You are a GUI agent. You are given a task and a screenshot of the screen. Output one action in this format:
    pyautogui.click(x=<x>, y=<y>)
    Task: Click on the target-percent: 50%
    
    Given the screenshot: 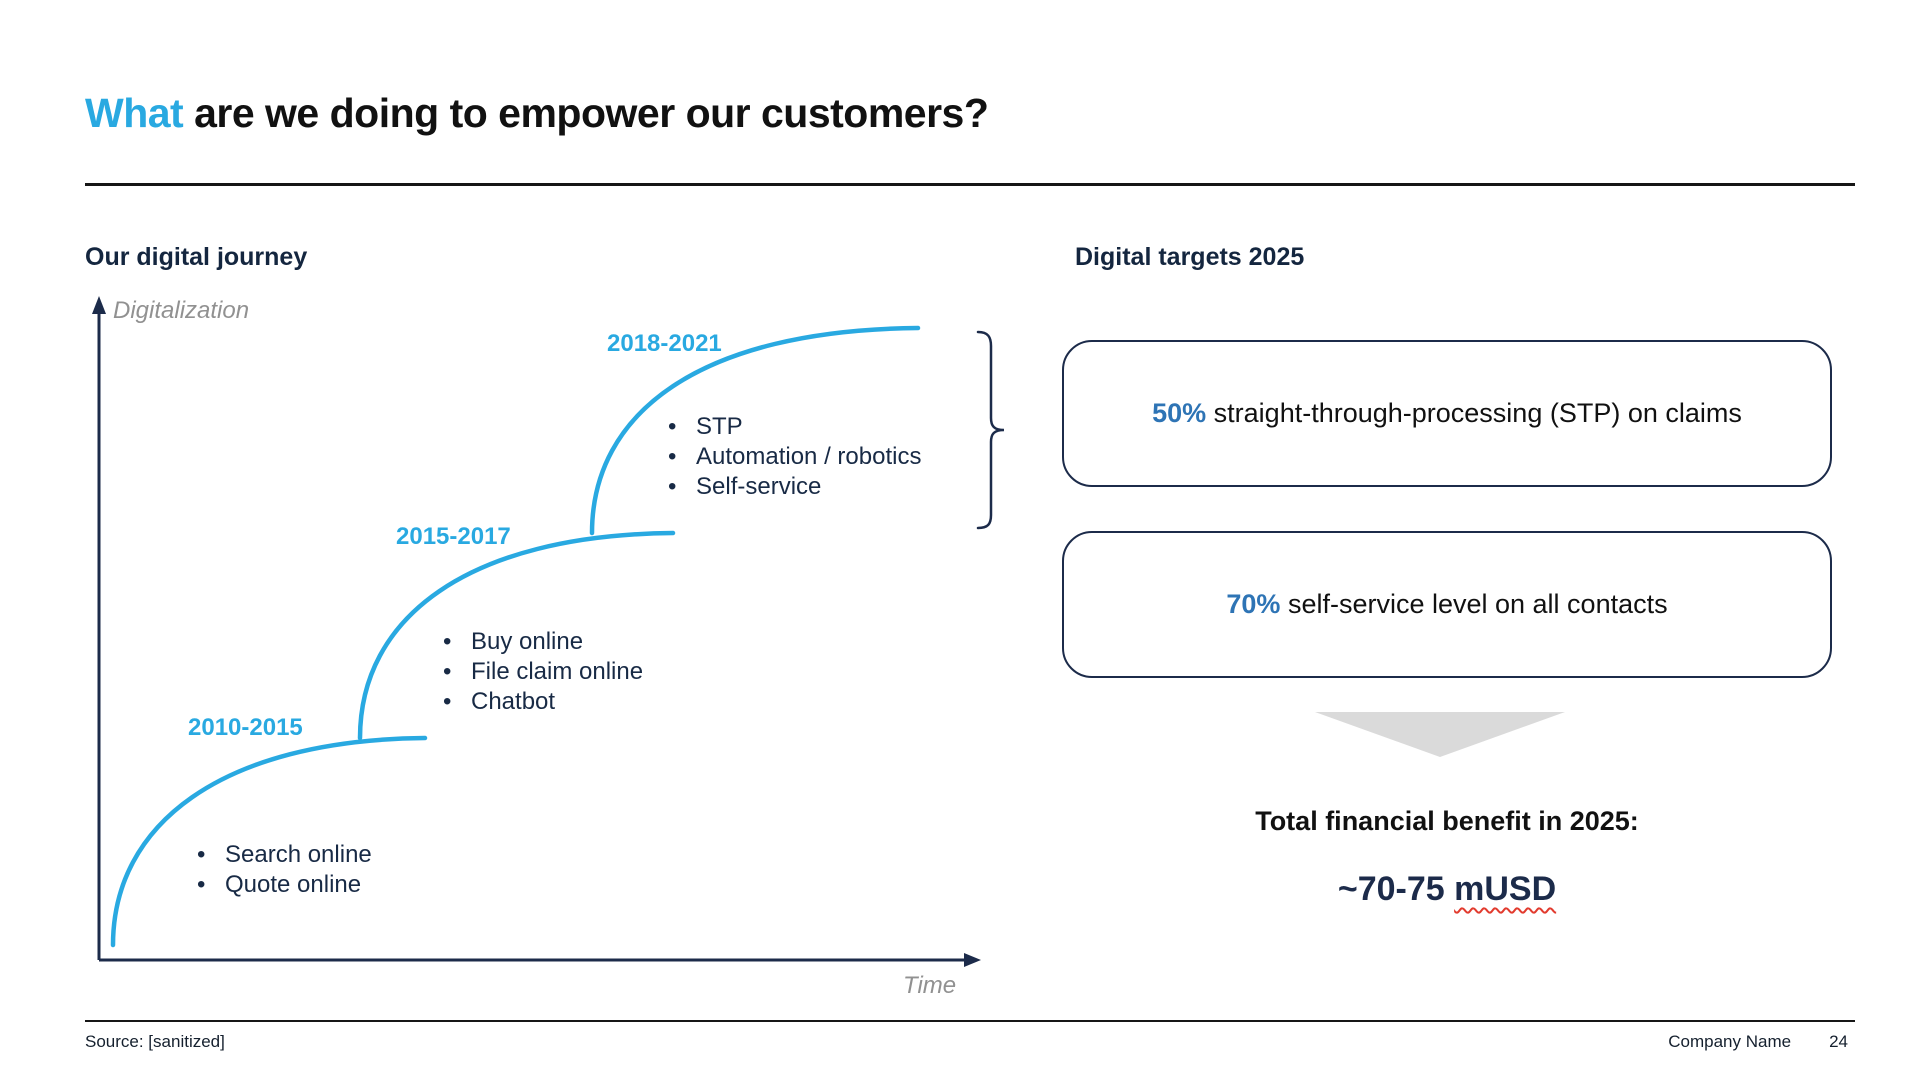 What is the action you would take?
    pyautogui.click(x=1179, y=413)
    